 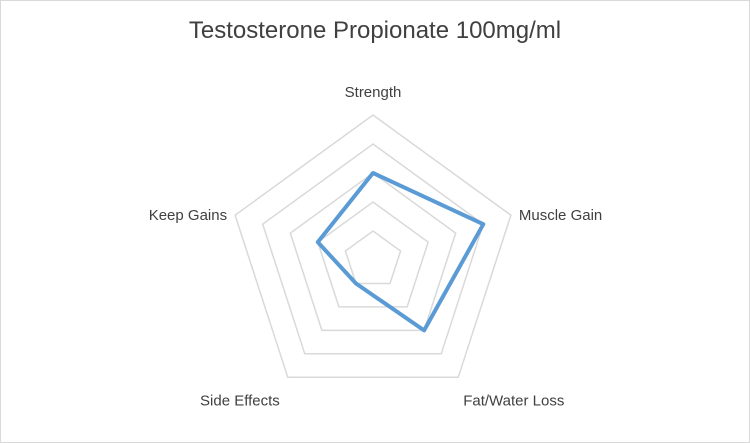 I want to click on radar-series, so click(x=400, y=252).